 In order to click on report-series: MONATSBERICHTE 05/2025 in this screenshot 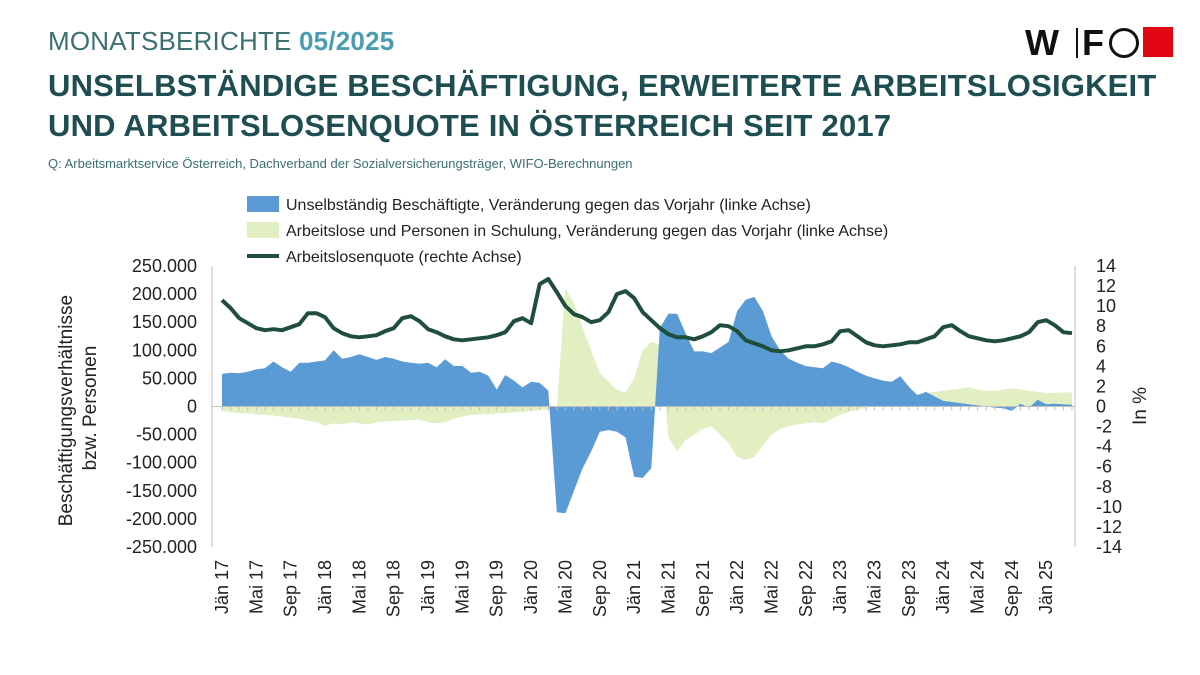, I will do `click(221, 41)`.